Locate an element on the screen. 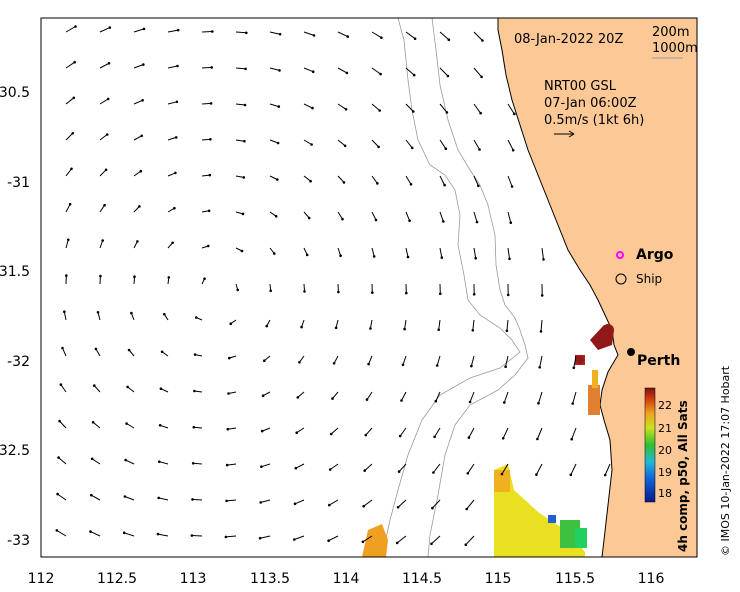  colorbar-tick-label: 20 is located at coordinates (665, 450).